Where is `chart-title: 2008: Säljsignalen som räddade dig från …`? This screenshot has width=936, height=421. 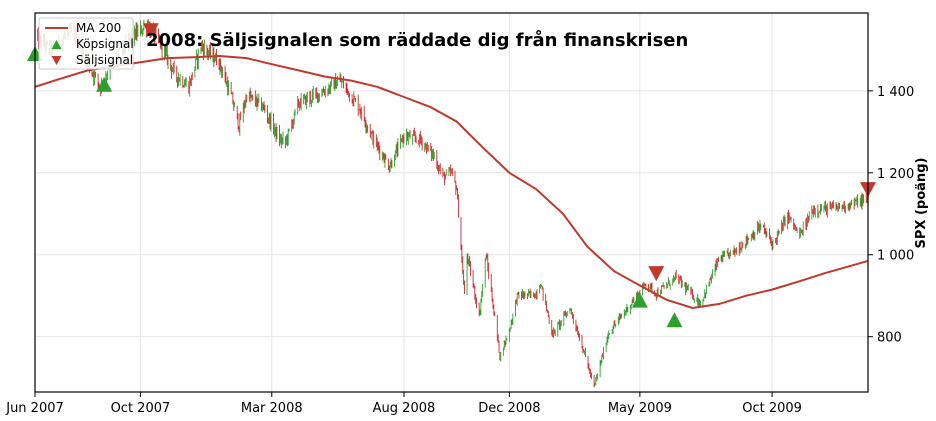 chart-title: 2008: Säljsignalen som räddade dig från … is located at coordinates (417, 40).